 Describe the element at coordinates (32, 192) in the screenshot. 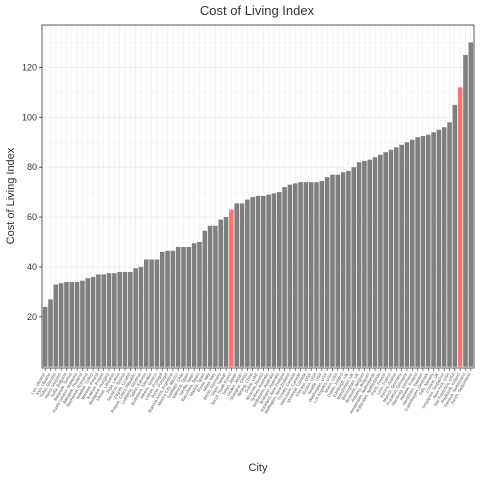

I see `y-axis: 20 40 60 80 100 120` at that location.